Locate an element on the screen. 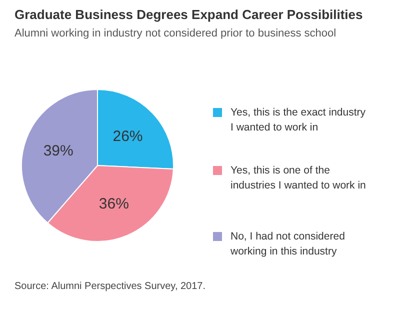 Image resolution: width=400 pixels, height=310 pixels. chart-subtitle: Alumni working in industry not considered prior to business school is located at coordinates (175, 34).